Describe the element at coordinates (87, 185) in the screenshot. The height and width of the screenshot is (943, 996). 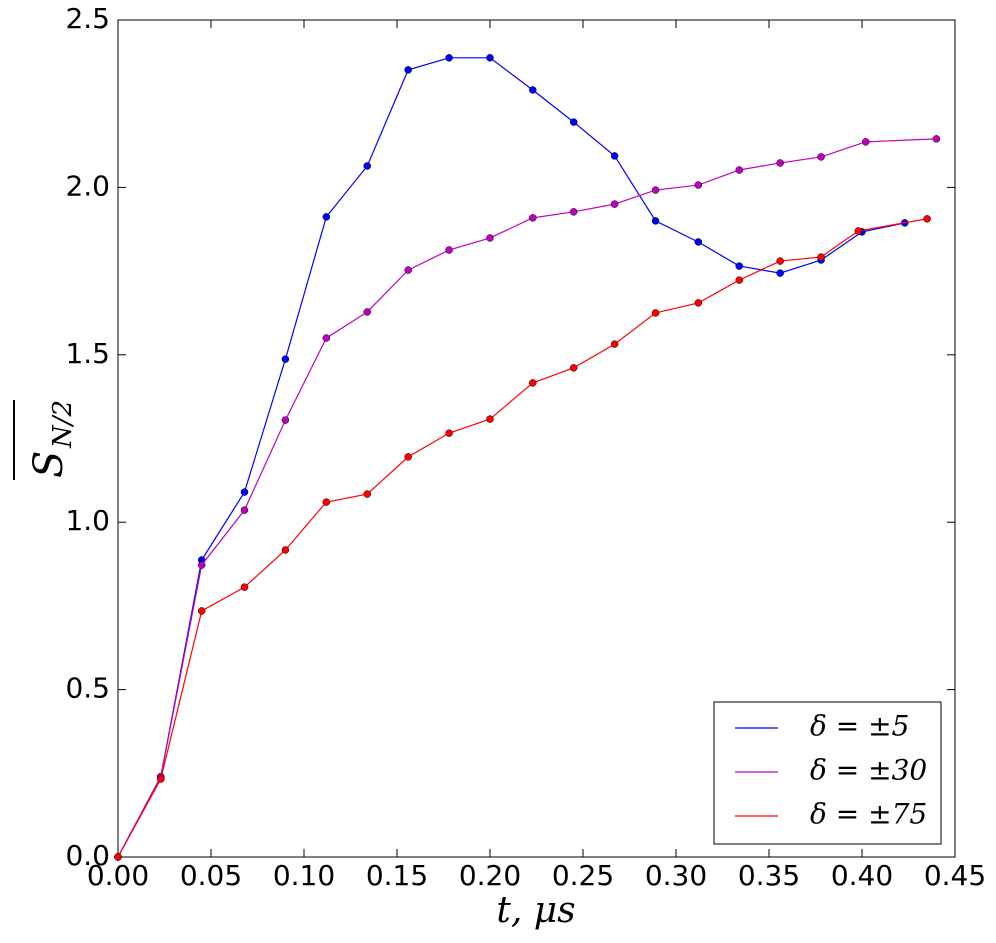
I see `y-tick-label: 2.0` at that location.